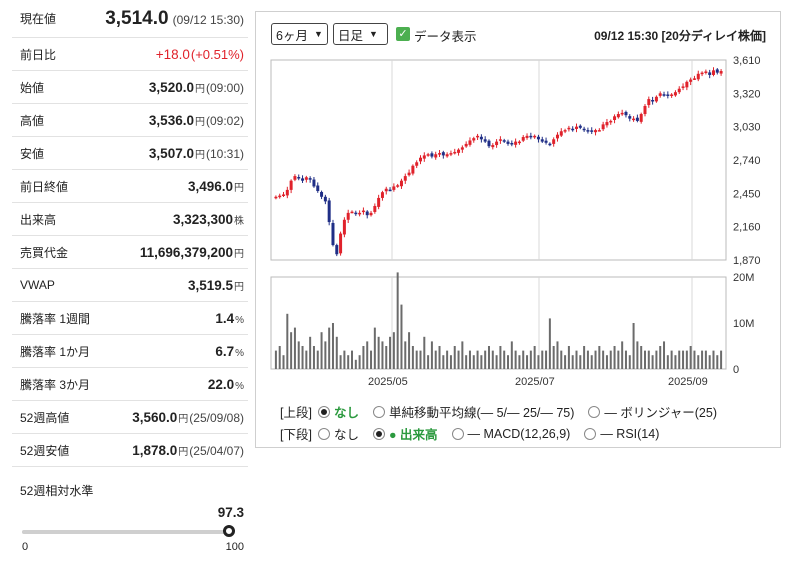 The image size is (789, 561). I want to click on lower-option-macd: — MACD(12,26,9), so click(510, 434).